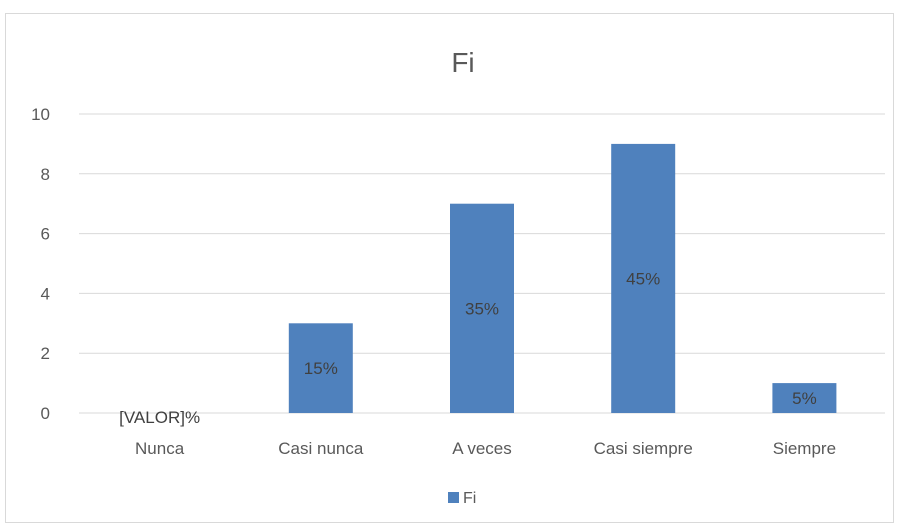  Describe the element at coordinates (159, 417) in the screenshot. I see `data-label: [VALOR]%` at that location.